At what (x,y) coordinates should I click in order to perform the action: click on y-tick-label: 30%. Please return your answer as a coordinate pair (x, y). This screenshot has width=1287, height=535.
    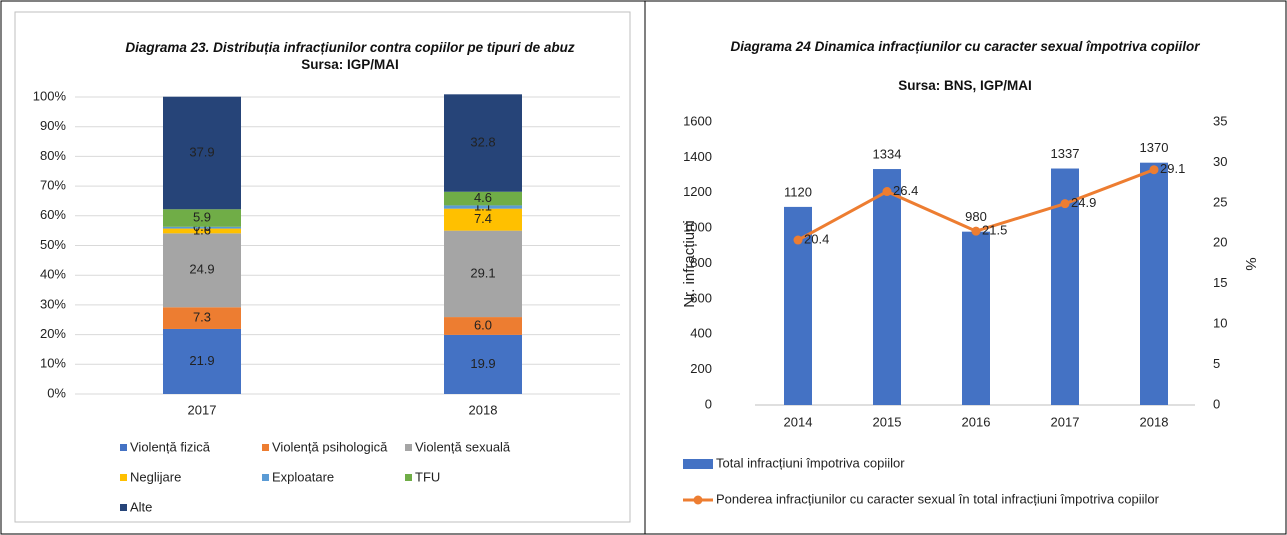
    Looking at the image, I should click on (53, 303).